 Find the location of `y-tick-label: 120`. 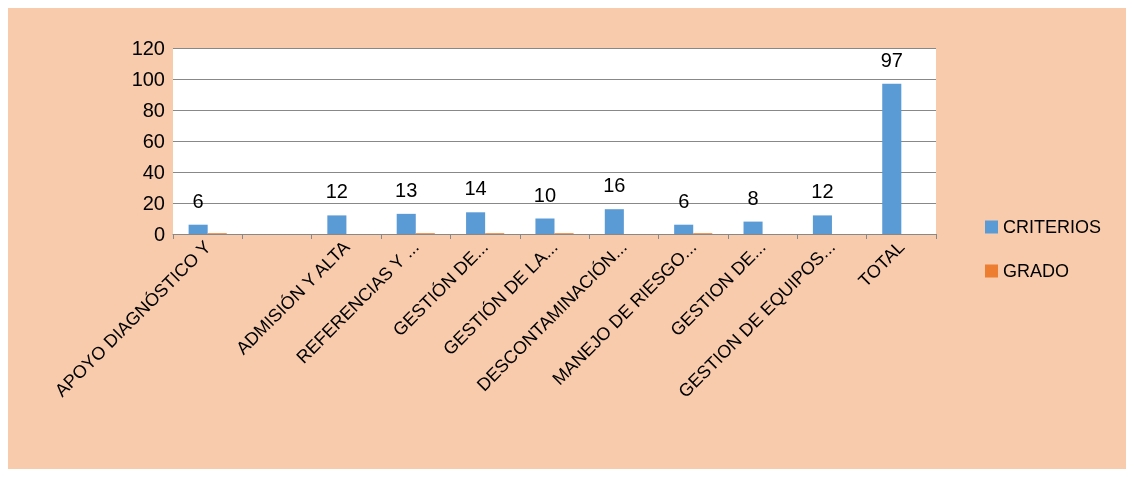

y-tick-label: 120 is located at coordinates (148, 48).